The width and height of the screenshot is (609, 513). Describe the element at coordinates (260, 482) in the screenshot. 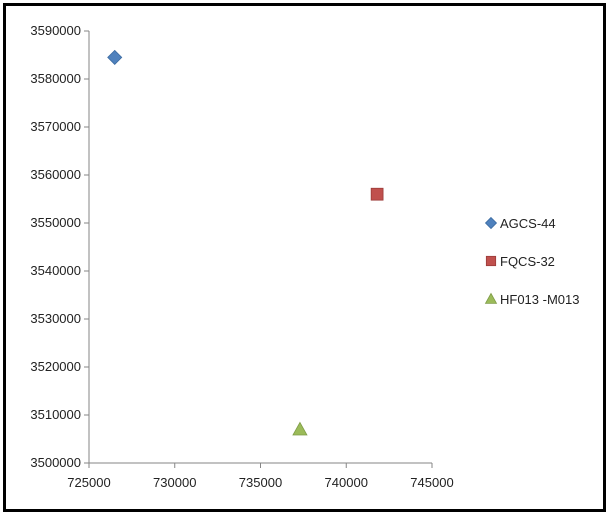

I see `x-tick-label: 735000` at that location.